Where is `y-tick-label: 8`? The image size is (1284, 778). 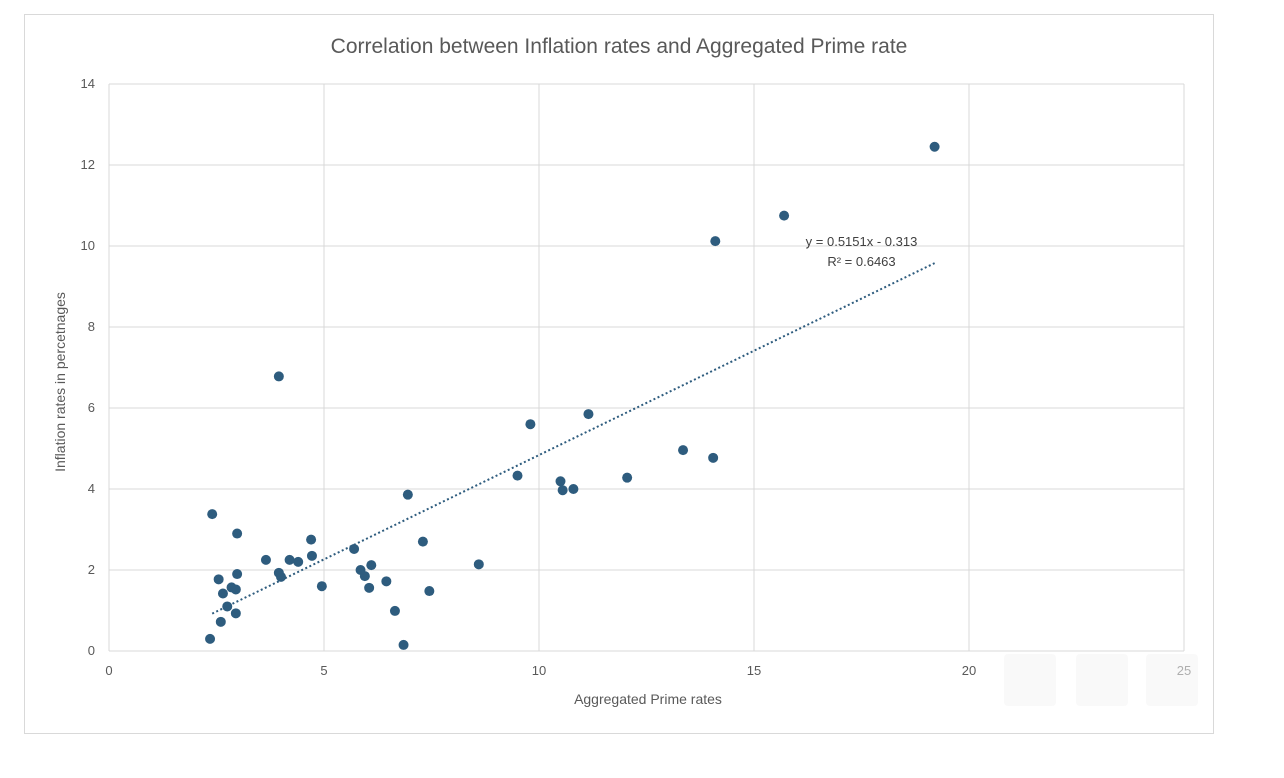
y-tick-label: 8 is located at coordinates (91, 326).